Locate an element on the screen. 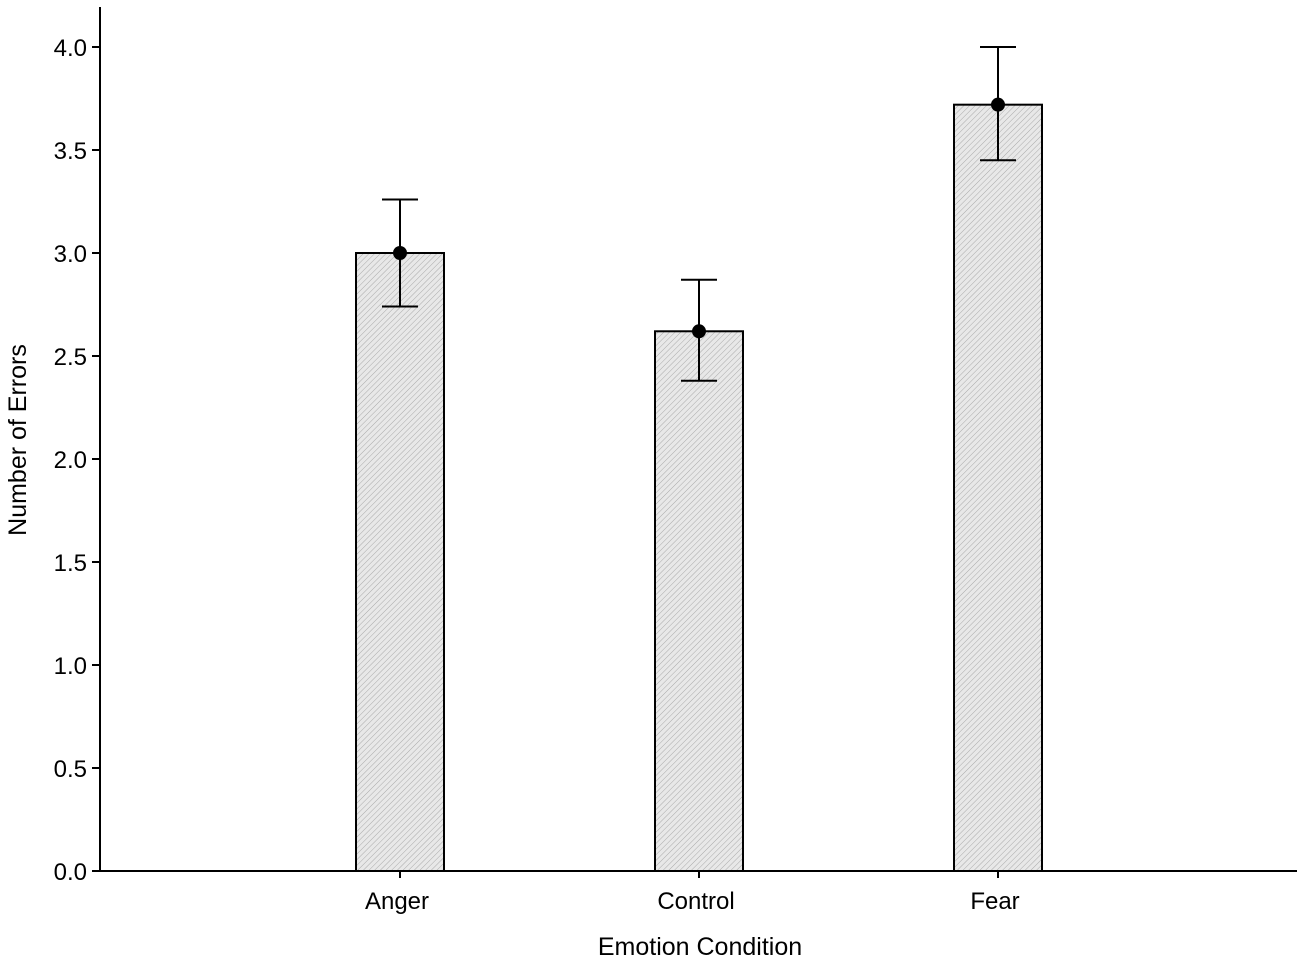 The width and height of the screenshot is (1306, 964). y-tick-label: 0.0 is located at coordinates (70, 872).